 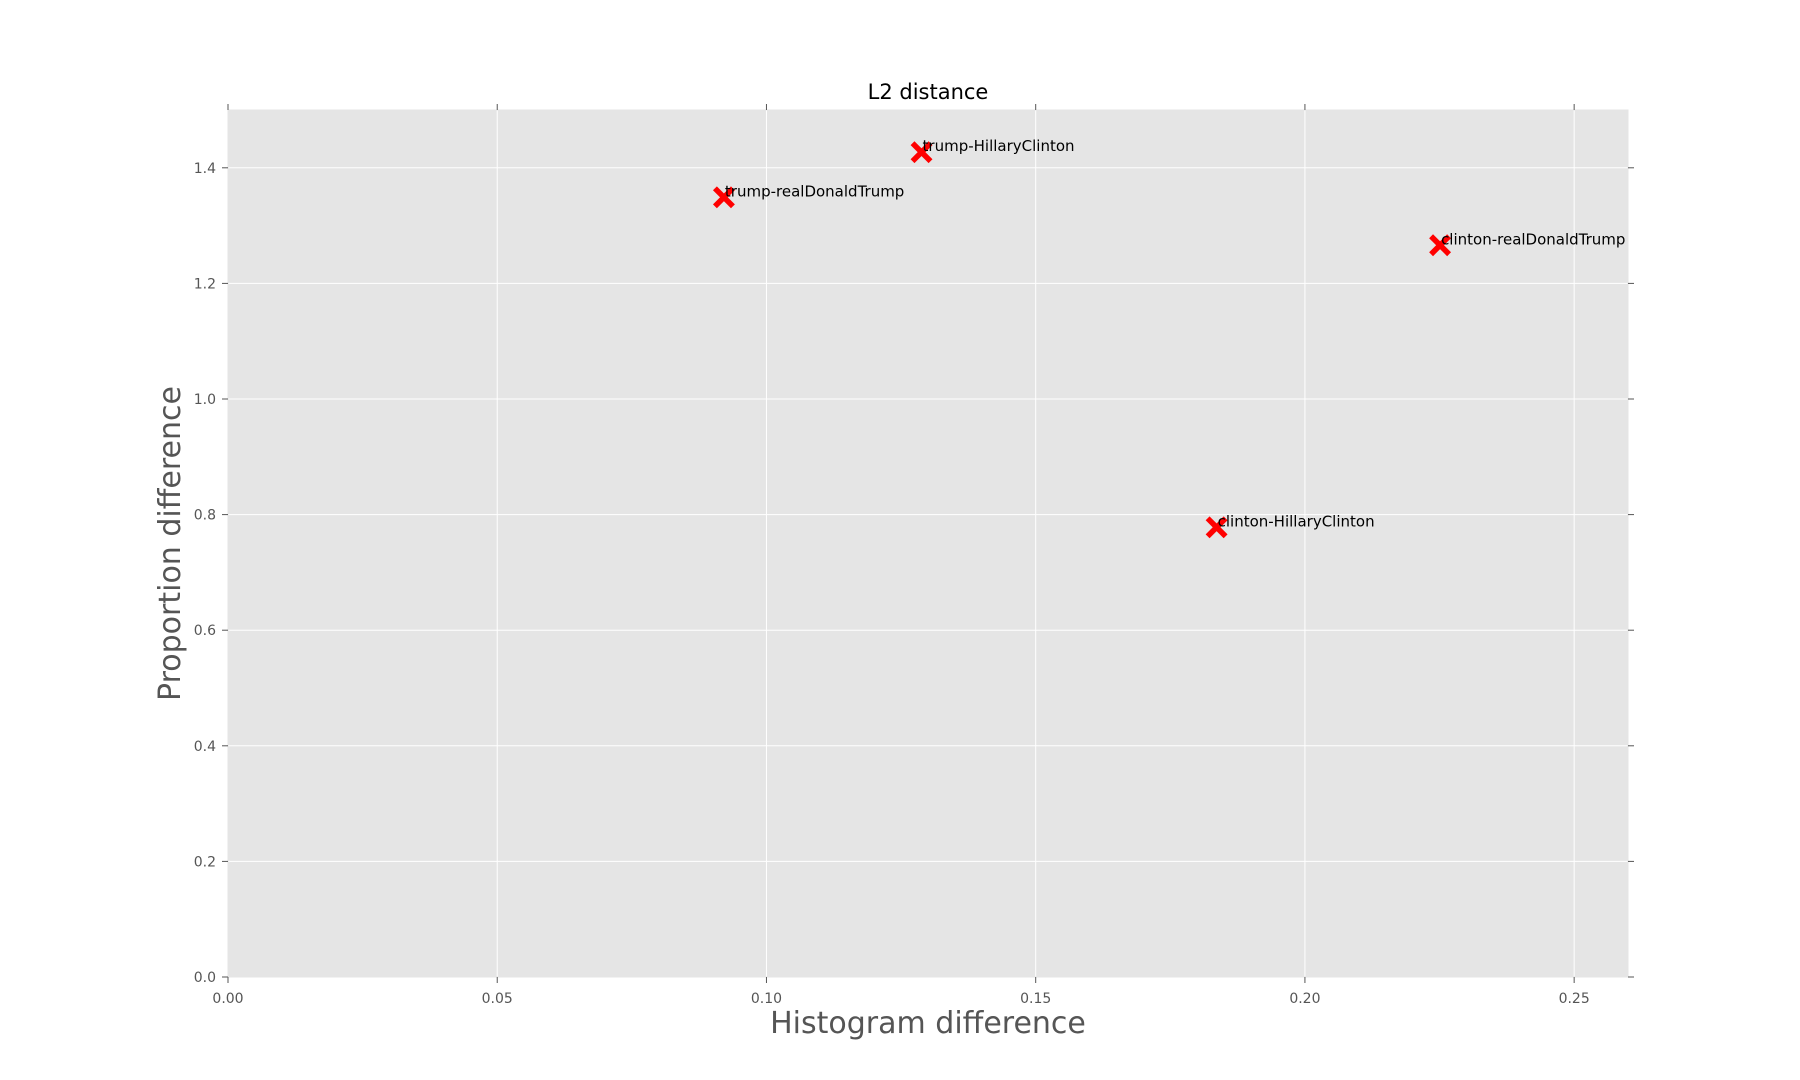 What do you see at coordinates (205, 169) in the screenshot?
I see `y-tick-label: 1.4` at bounding box center [205, 169].